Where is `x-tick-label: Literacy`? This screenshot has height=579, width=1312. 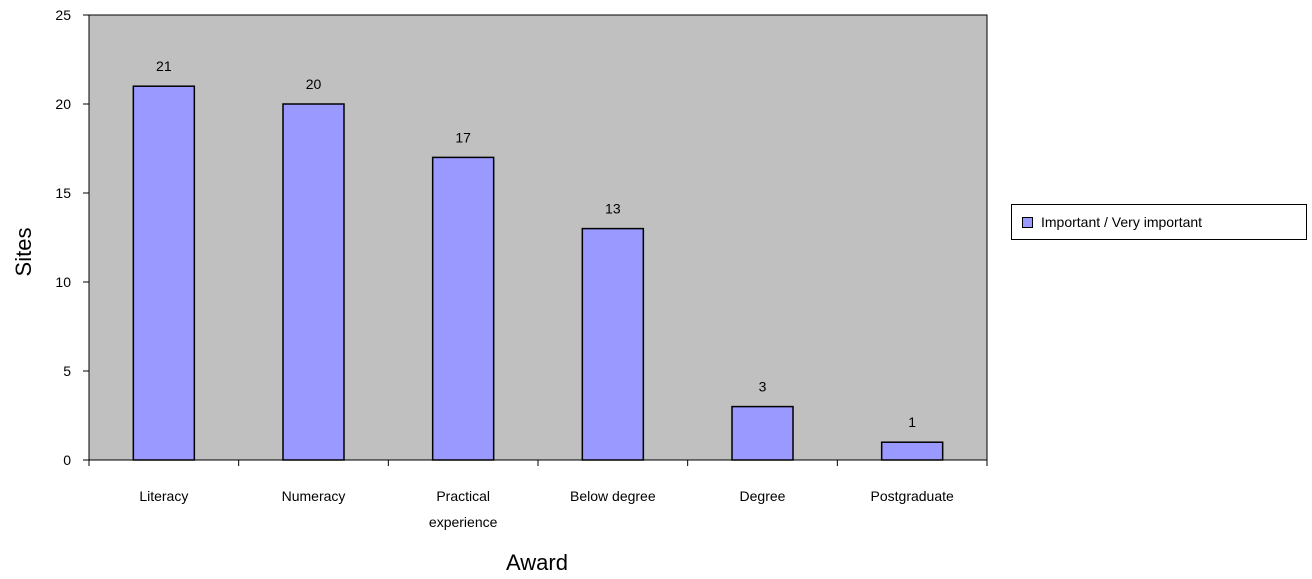
x-tick-label: Literacy is located at coordinates (163, 496).